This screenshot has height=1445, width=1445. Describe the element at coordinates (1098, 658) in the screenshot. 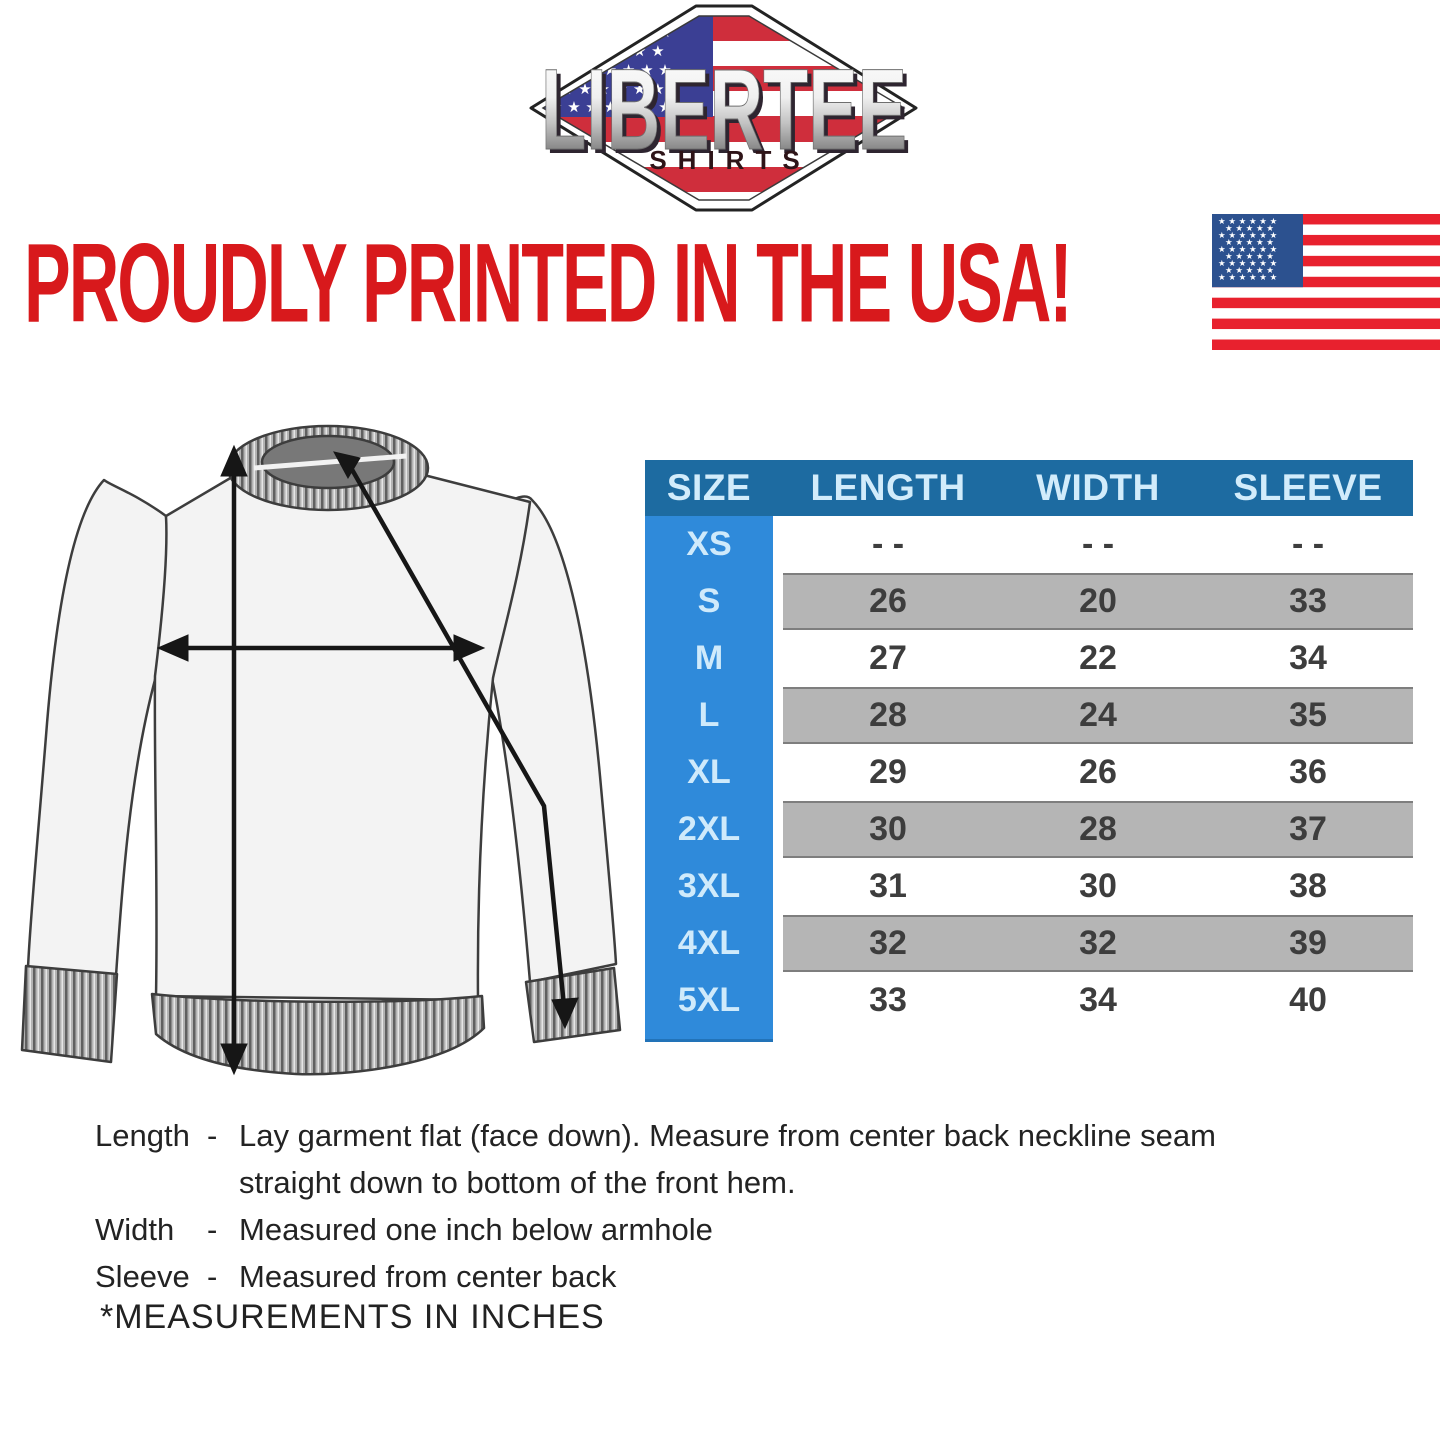

I see `width-cell: 22` at that location.